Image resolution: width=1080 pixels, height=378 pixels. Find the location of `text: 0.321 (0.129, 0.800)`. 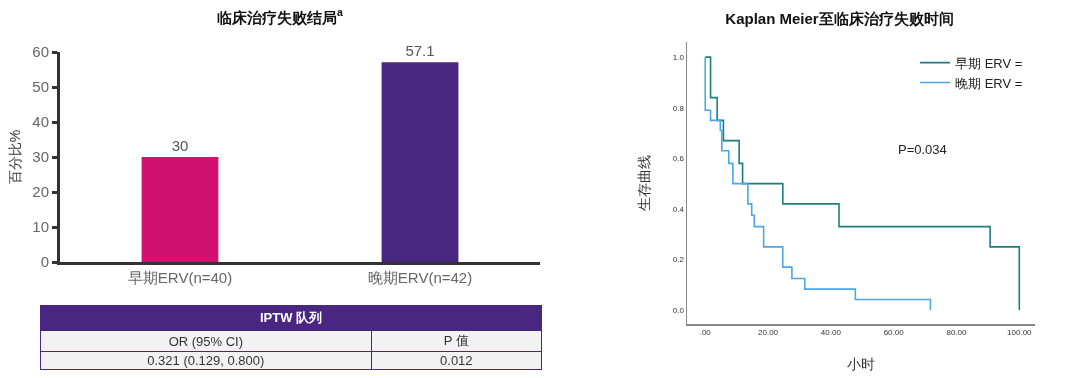

text: 0.321 (0.129, 0.800) is located at coordinates (206, 360).